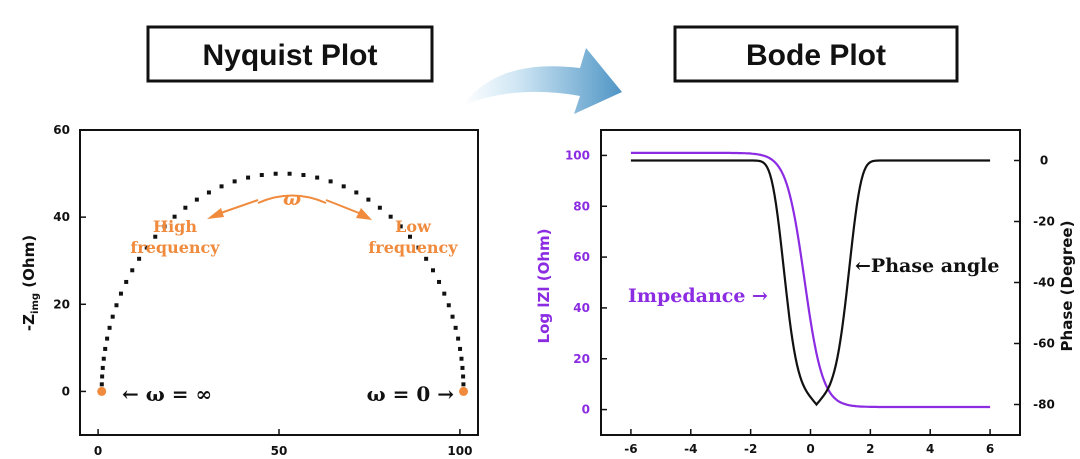  Describe the element at coordinates (175, 247) in the screenshot. I see `high-frequency-label-line2: frequency` at that location.